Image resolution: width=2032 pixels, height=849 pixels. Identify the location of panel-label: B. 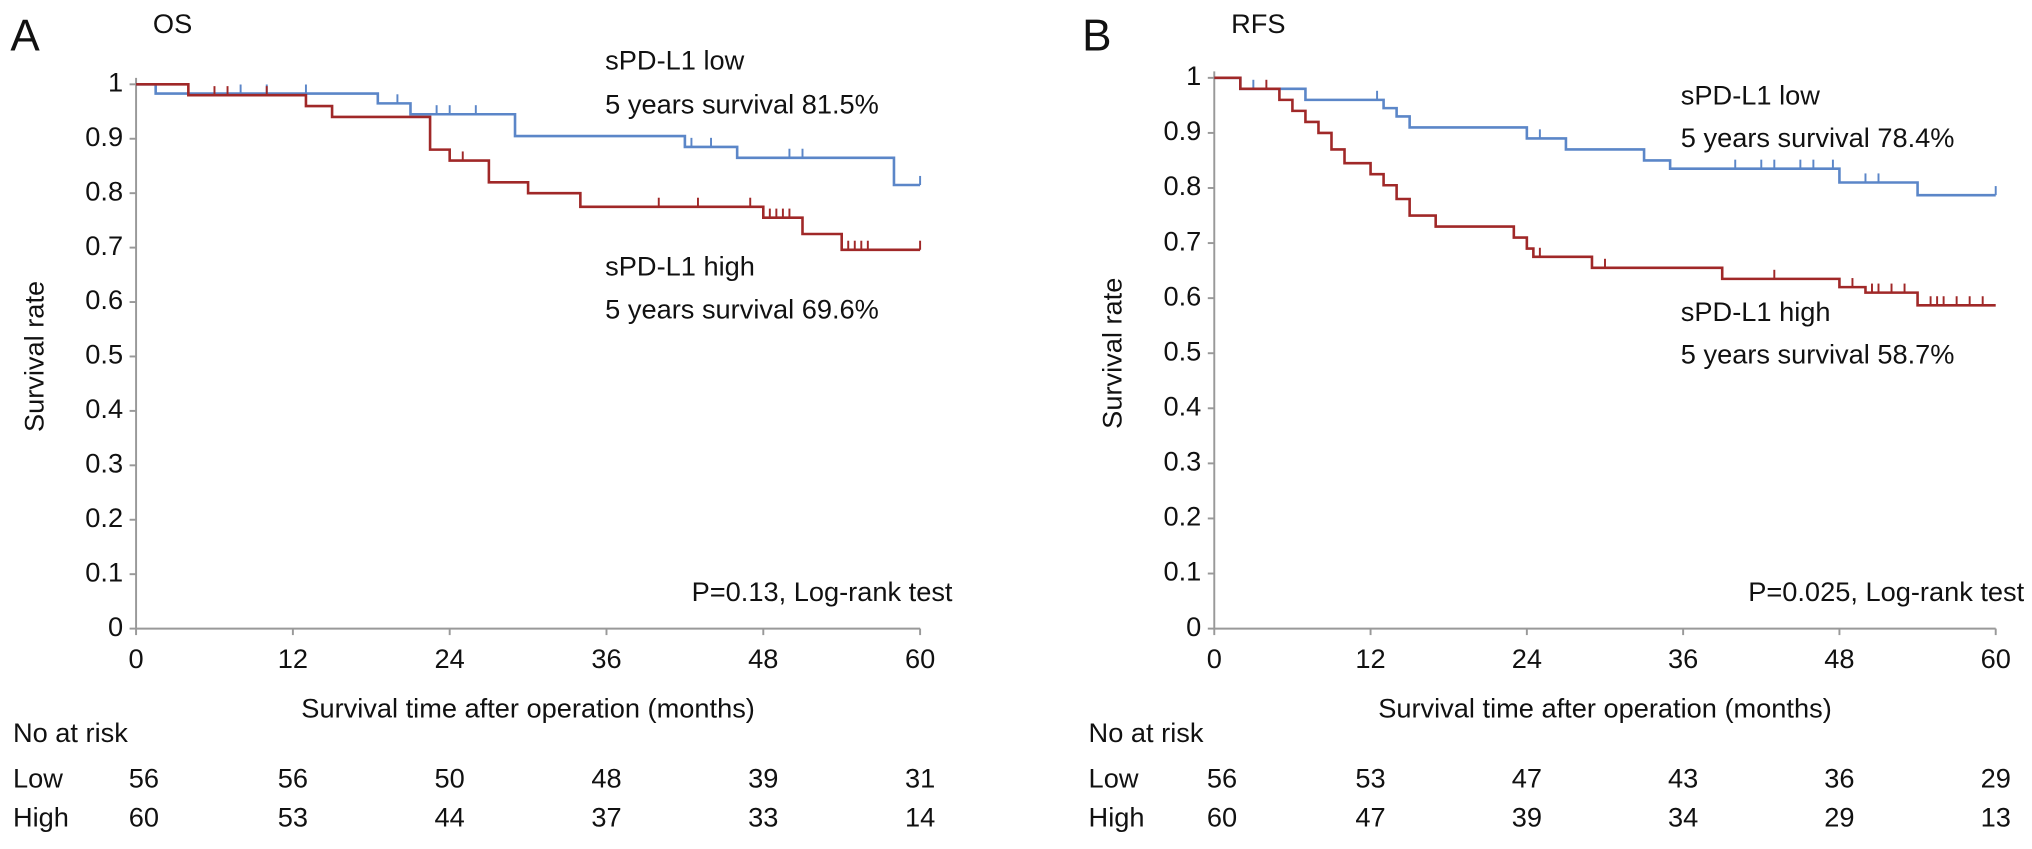
(1096, 36).